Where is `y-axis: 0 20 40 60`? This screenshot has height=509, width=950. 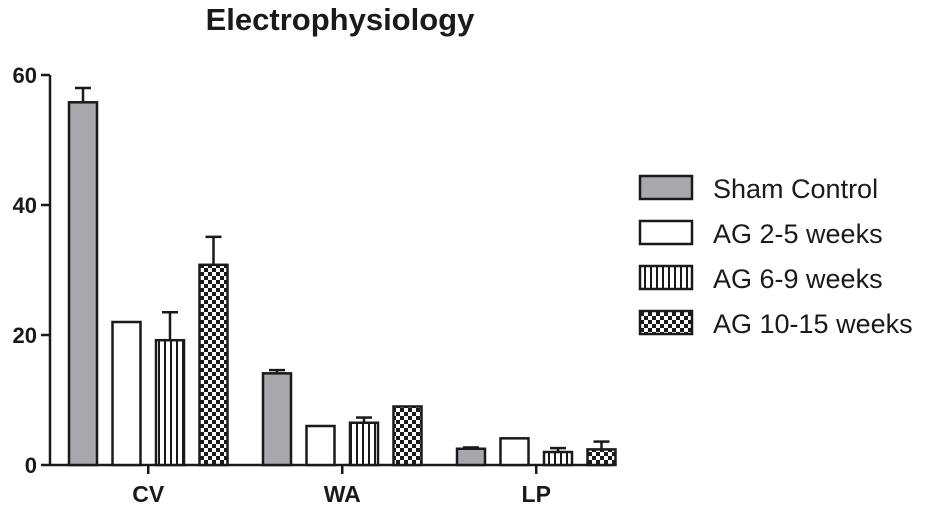 y-axis: 0 20 40 60 is located at coordinates (32, 270).